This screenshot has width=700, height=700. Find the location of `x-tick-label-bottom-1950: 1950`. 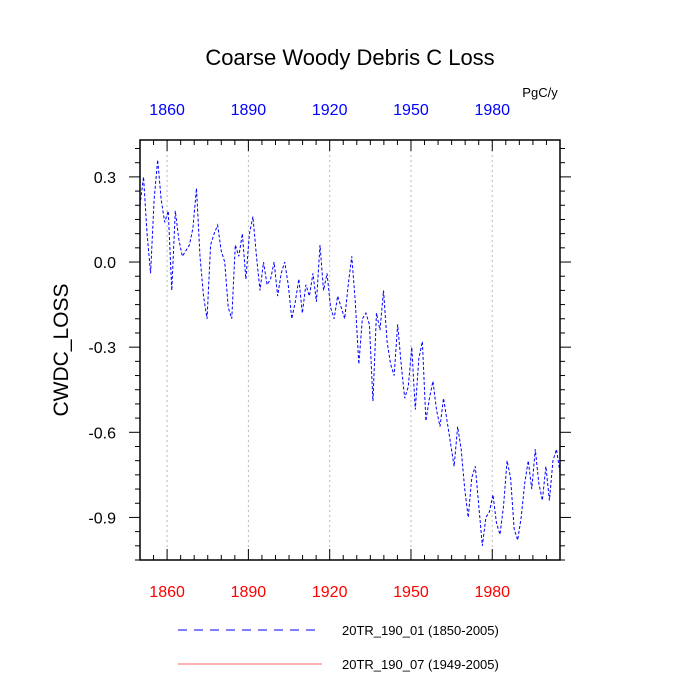

x-tick-label-bottom-1950: 1950 is located at coordinates (411, 592).